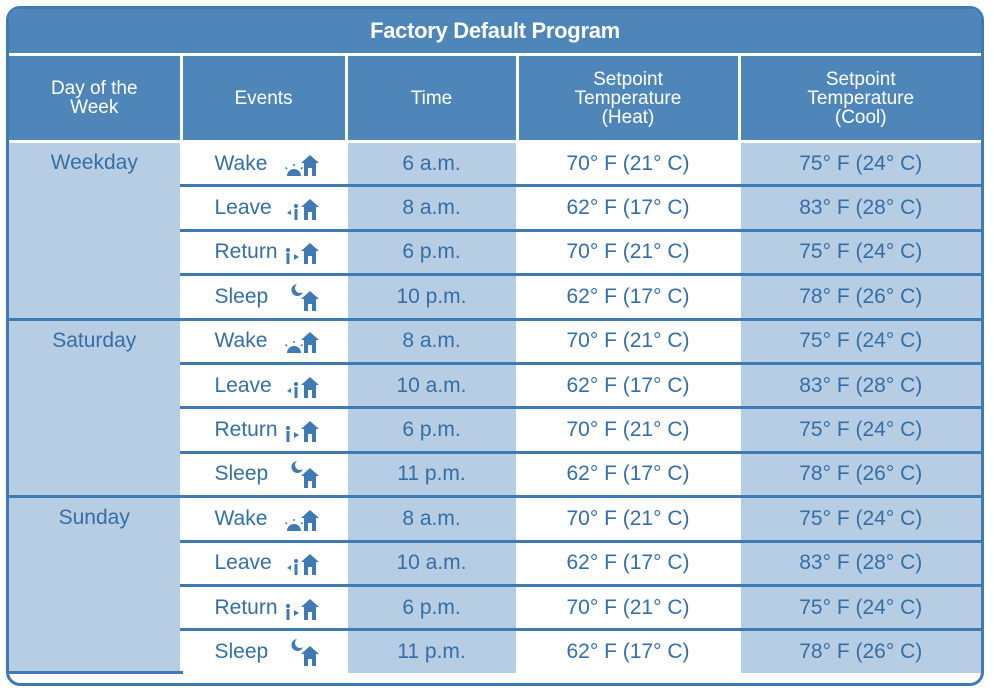  What do you see at coordinates (430, 164) in the screenshot?
I see `time-cell: 6 a.m.` at bounding box center [430, 164].